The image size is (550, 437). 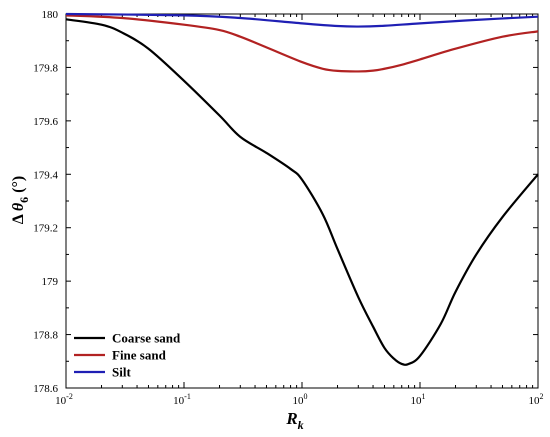 What do you see at coordinates (20, 200) in the screenshot?
I see `y-axis-title: Δθ6 (°)` at bounding box center [20, 200].